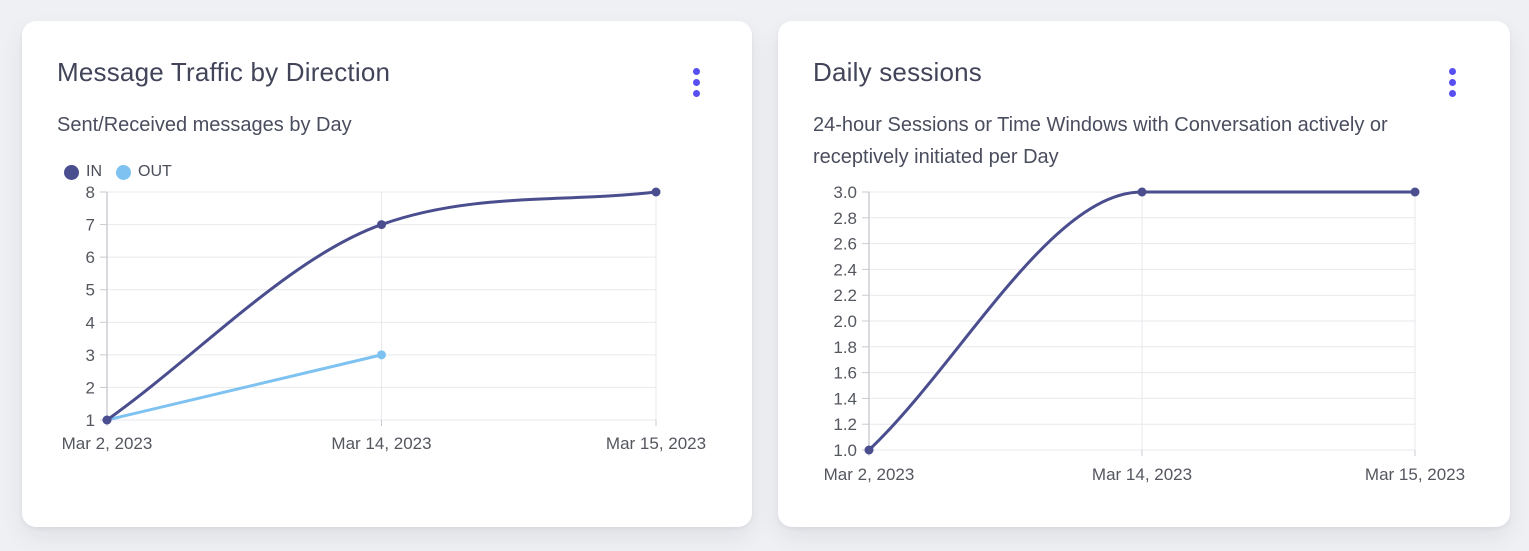  I want to click on legend-item-out: OUT, so click(144, 172).